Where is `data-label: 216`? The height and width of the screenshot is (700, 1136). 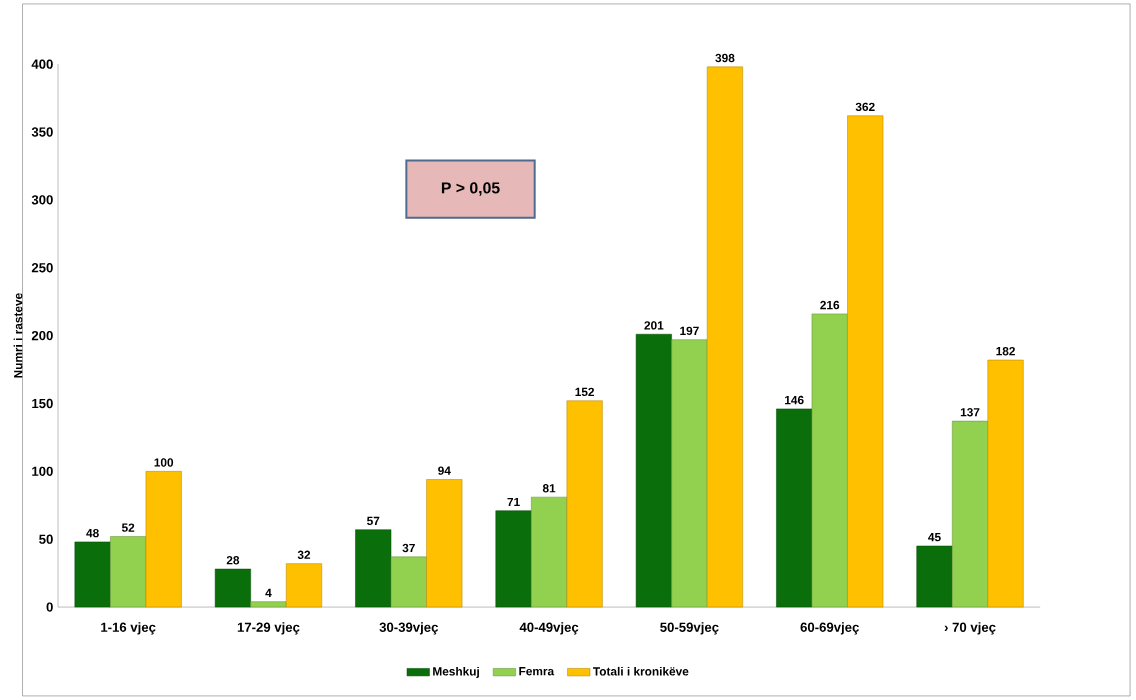 data-label: 216 is located at coordinates (830, 305).